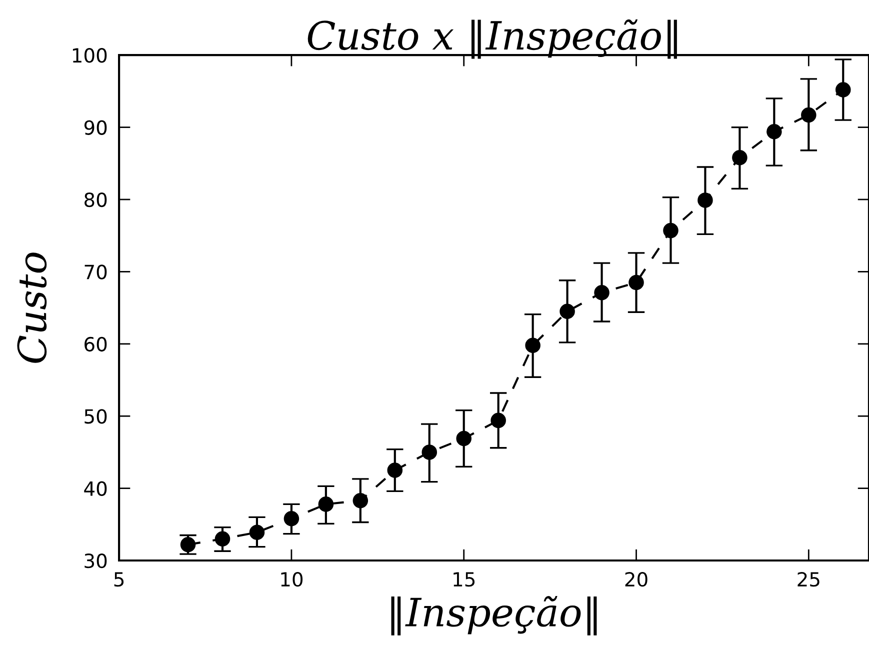  I want to click on y-tick-label: 80, so click(95, 200).